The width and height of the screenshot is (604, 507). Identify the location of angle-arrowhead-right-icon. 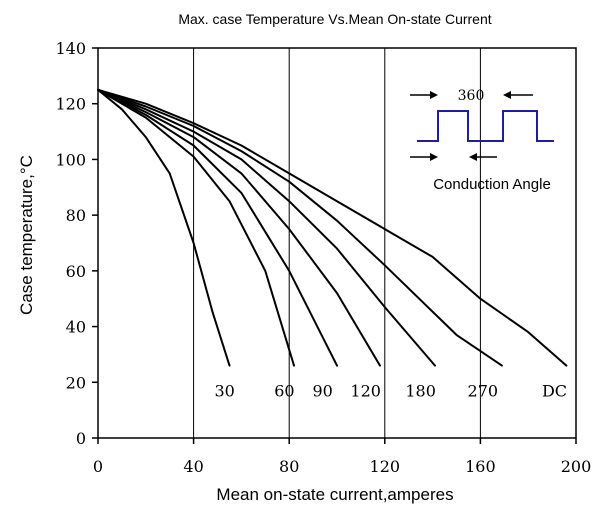
(507, 95).